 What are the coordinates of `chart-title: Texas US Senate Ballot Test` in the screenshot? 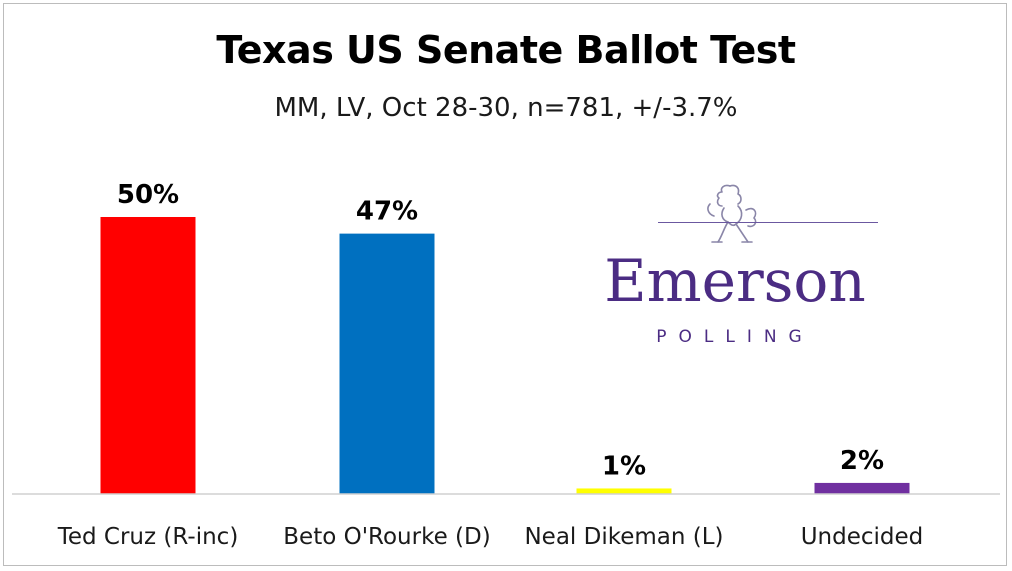 It's located at (506, 50).